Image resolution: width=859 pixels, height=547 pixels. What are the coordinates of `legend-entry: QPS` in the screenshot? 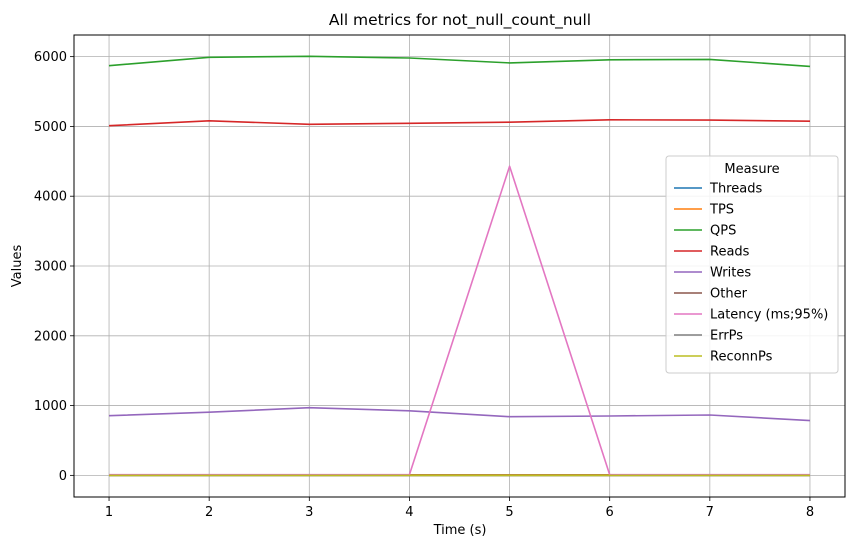 It's located at (723, 231).